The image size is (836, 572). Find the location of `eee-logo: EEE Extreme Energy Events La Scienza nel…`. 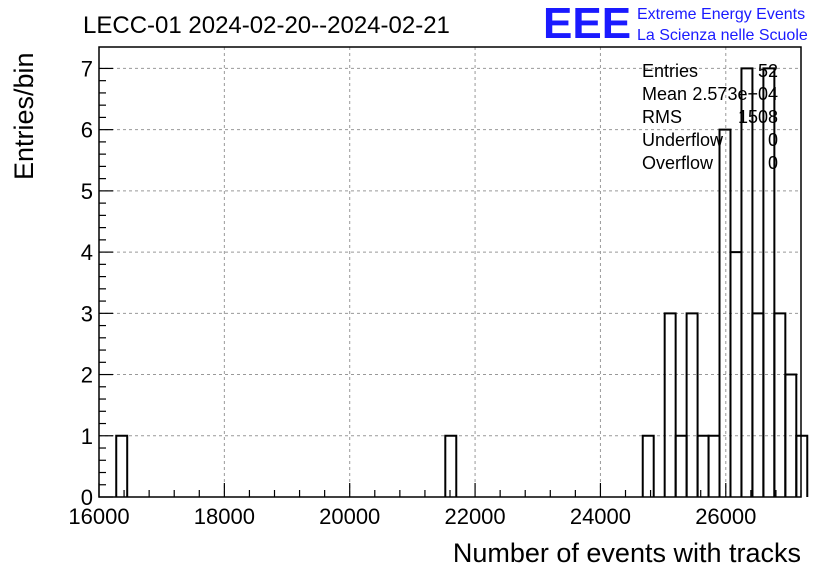

eee-logo: EEE Extreme Energy Events La Scienza nel… is located at coordinates (675, 24).